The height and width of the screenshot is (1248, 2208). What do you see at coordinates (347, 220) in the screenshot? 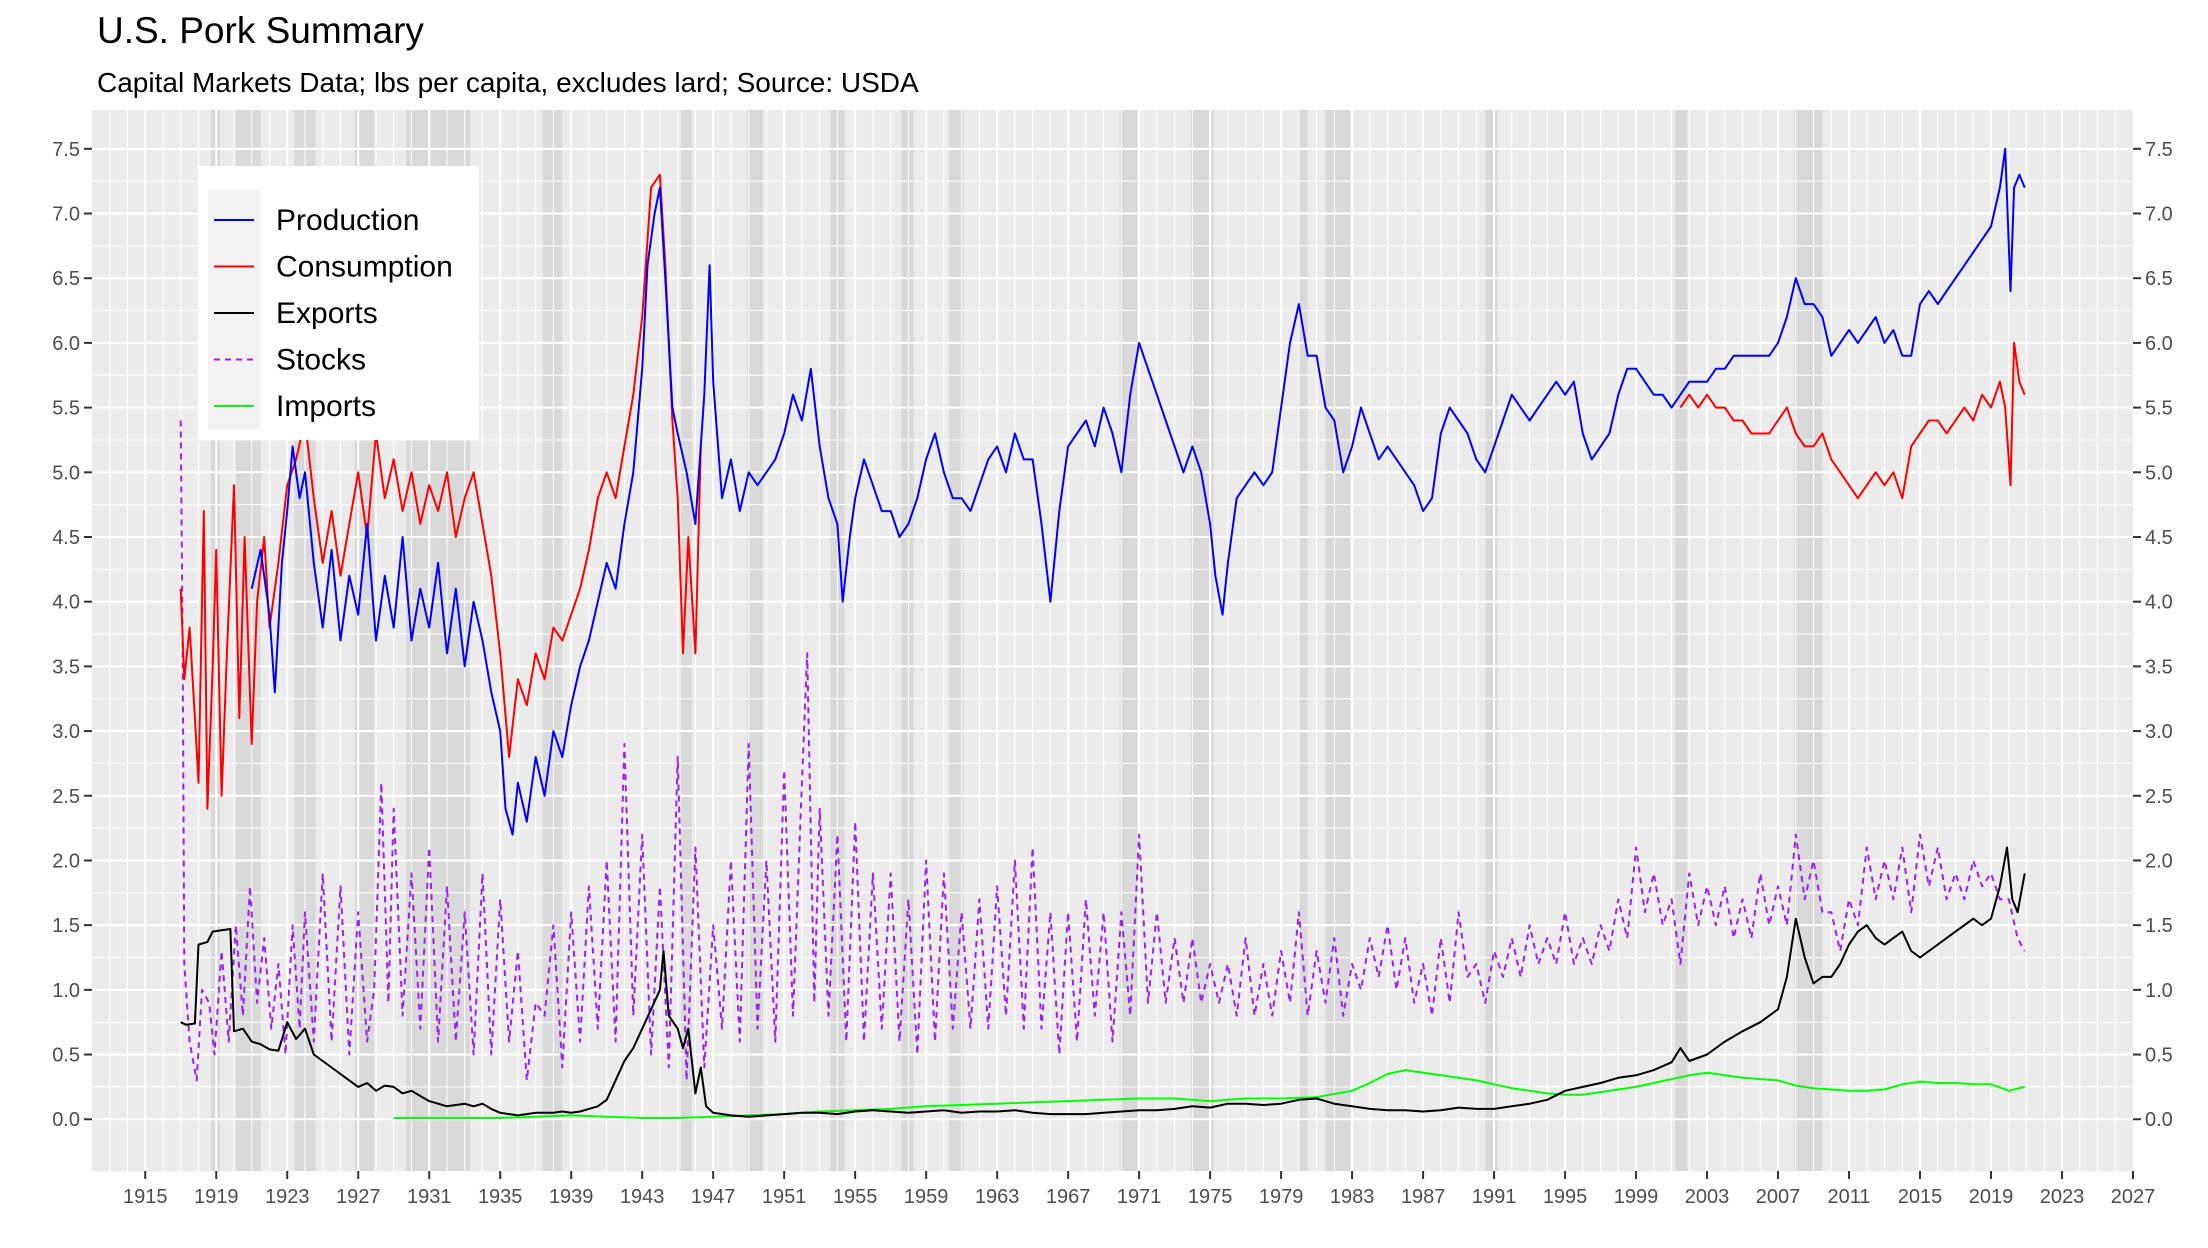
I see `legend-label-production: Production` at bounding box center [347, 220].